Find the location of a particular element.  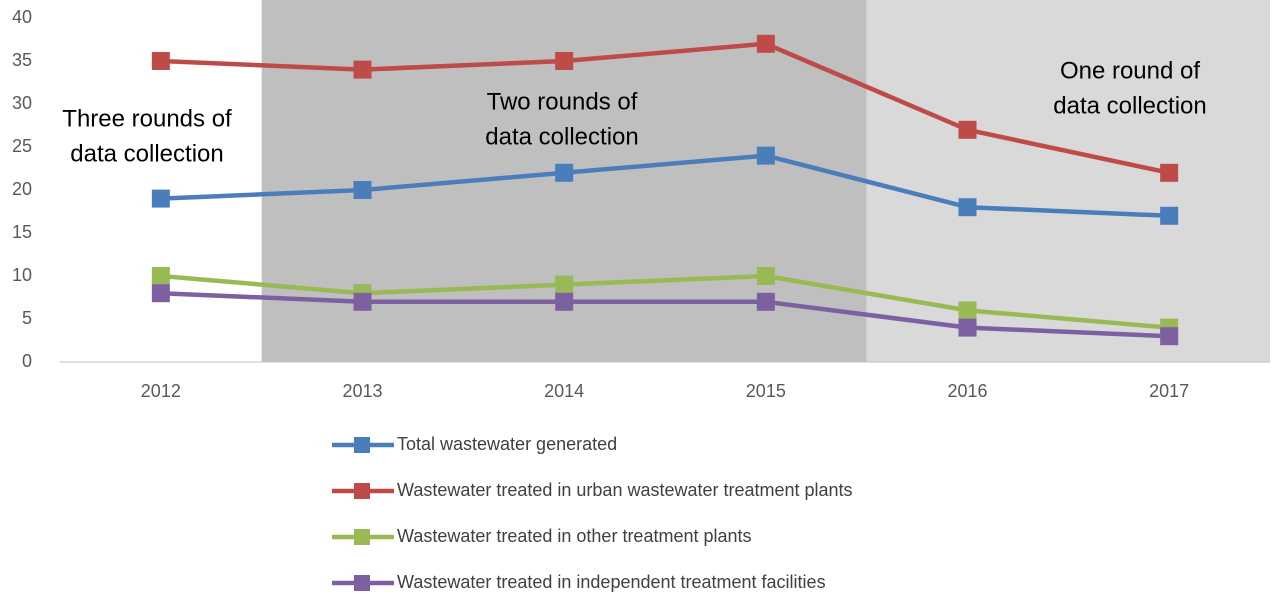

x-tick-label: 2015 is located at coordinates (766, 391).